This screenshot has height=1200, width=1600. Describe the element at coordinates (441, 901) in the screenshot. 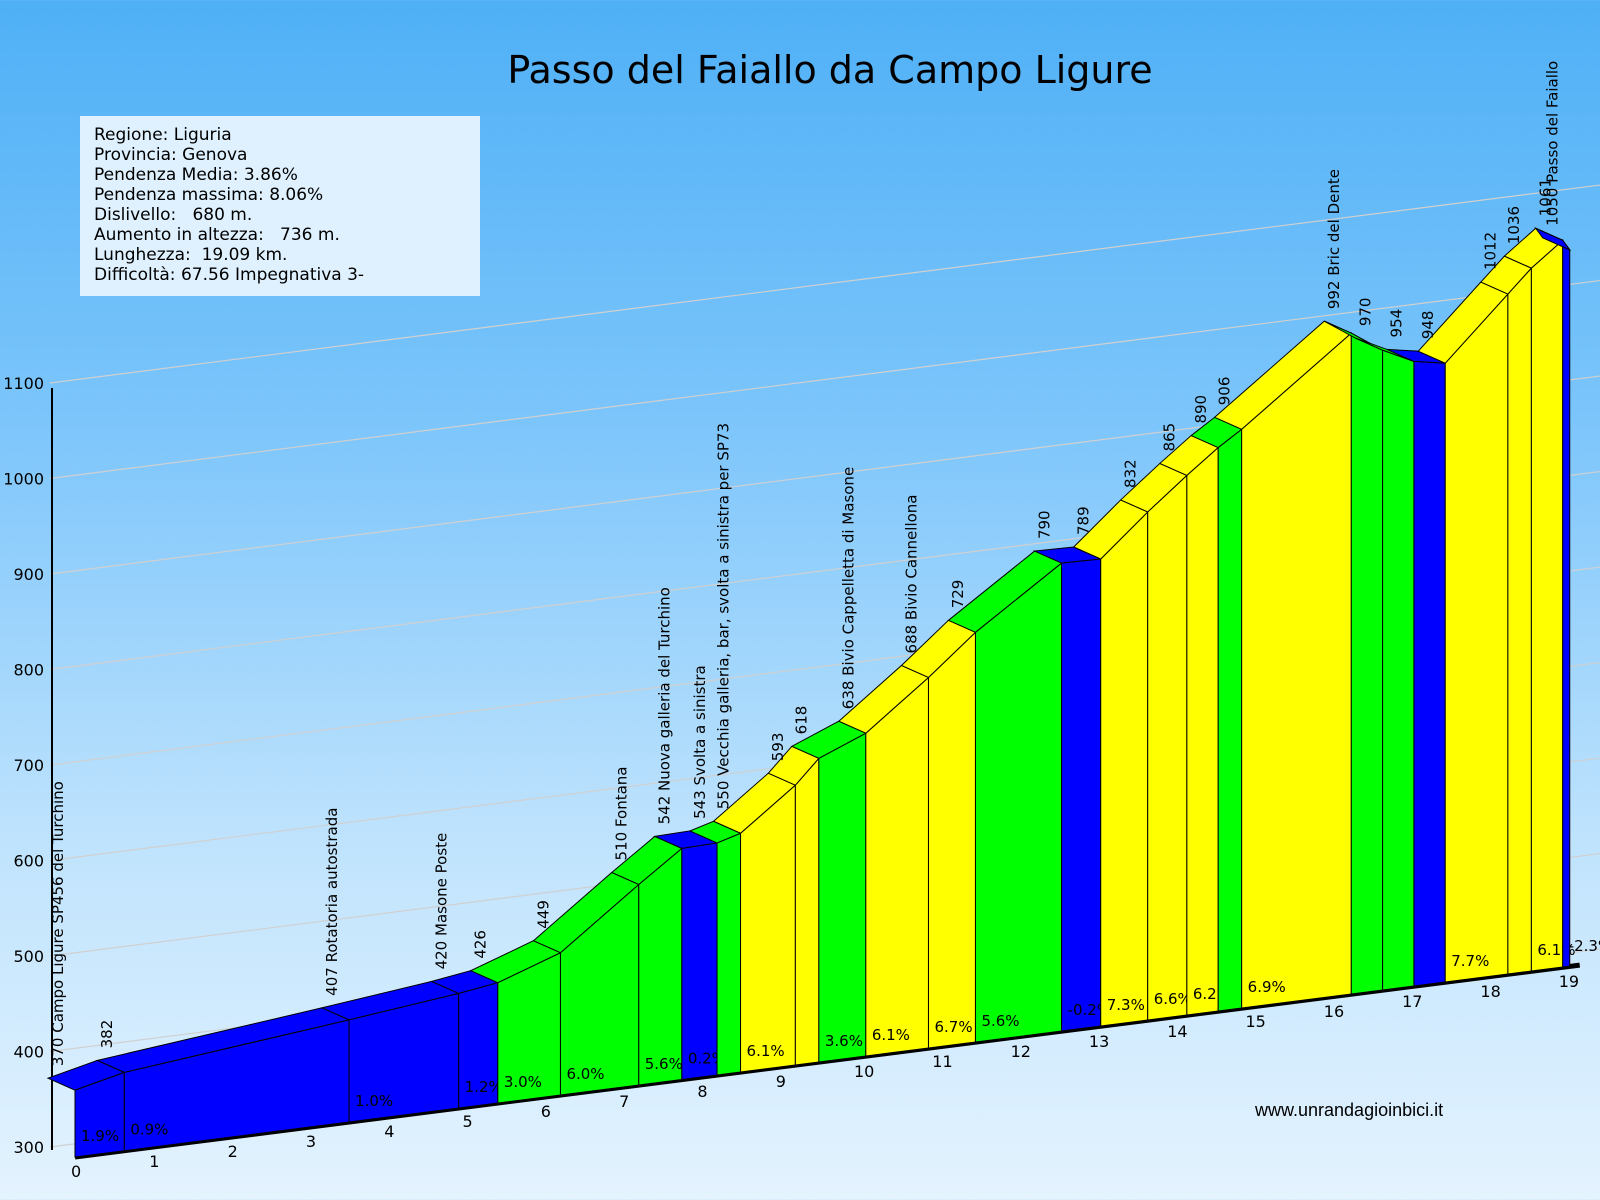

I see `point-label: 420 Masone Poste` at that location.